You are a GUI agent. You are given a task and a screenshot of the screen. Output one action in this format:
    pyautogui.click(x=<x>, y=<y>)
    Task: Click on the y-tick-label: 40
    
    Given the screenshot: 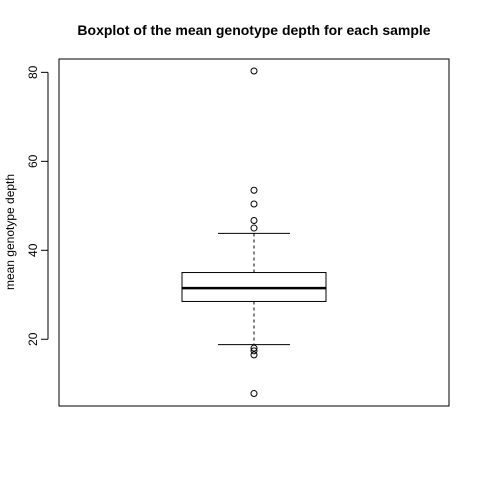 What is the action you would take?
    pyautogui.click(x=33, y=250)
    